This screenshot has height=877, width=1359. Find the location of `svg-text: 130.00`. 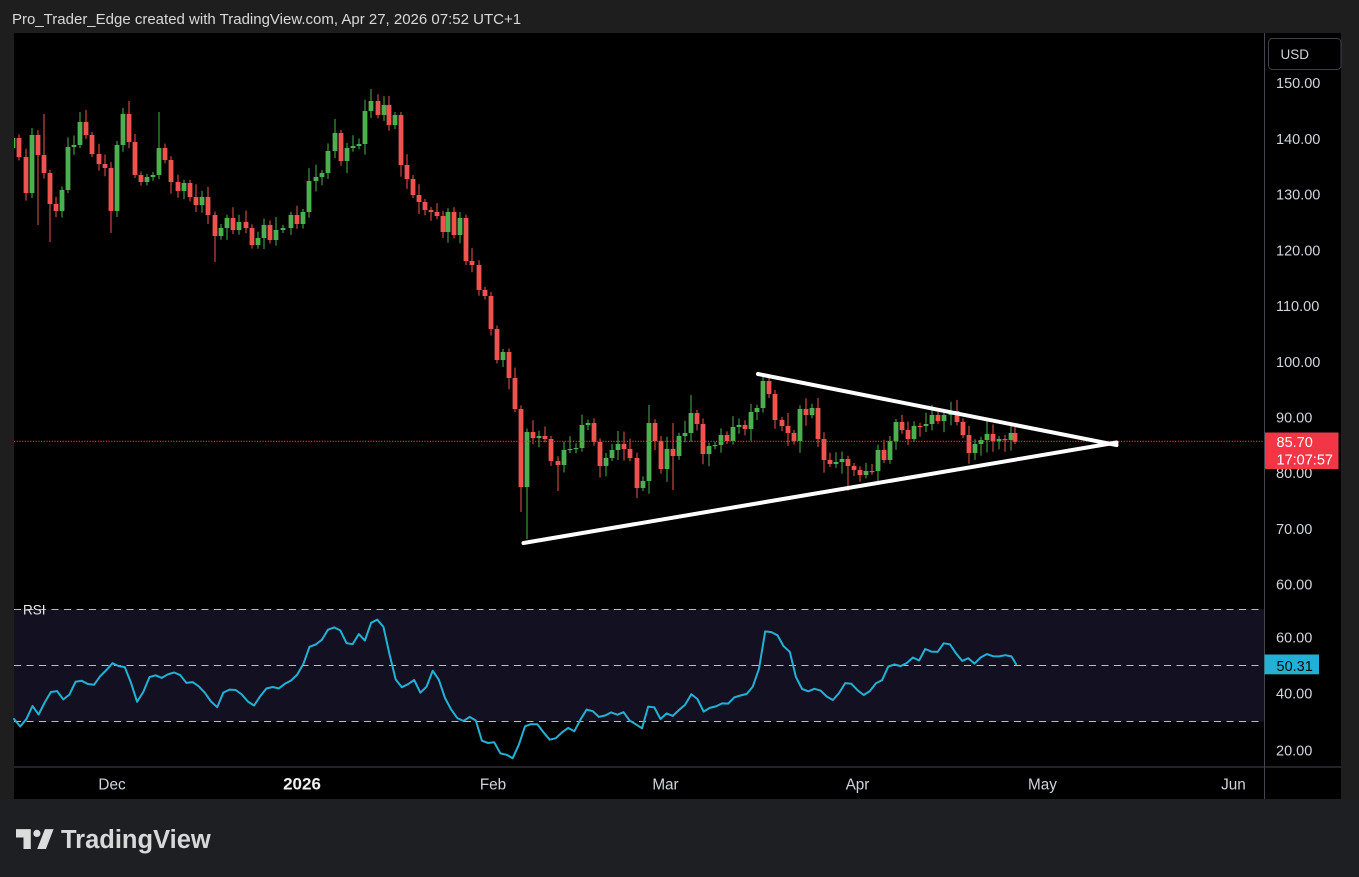

svg-text: 130.00 is located at coordinates (1298, 196).